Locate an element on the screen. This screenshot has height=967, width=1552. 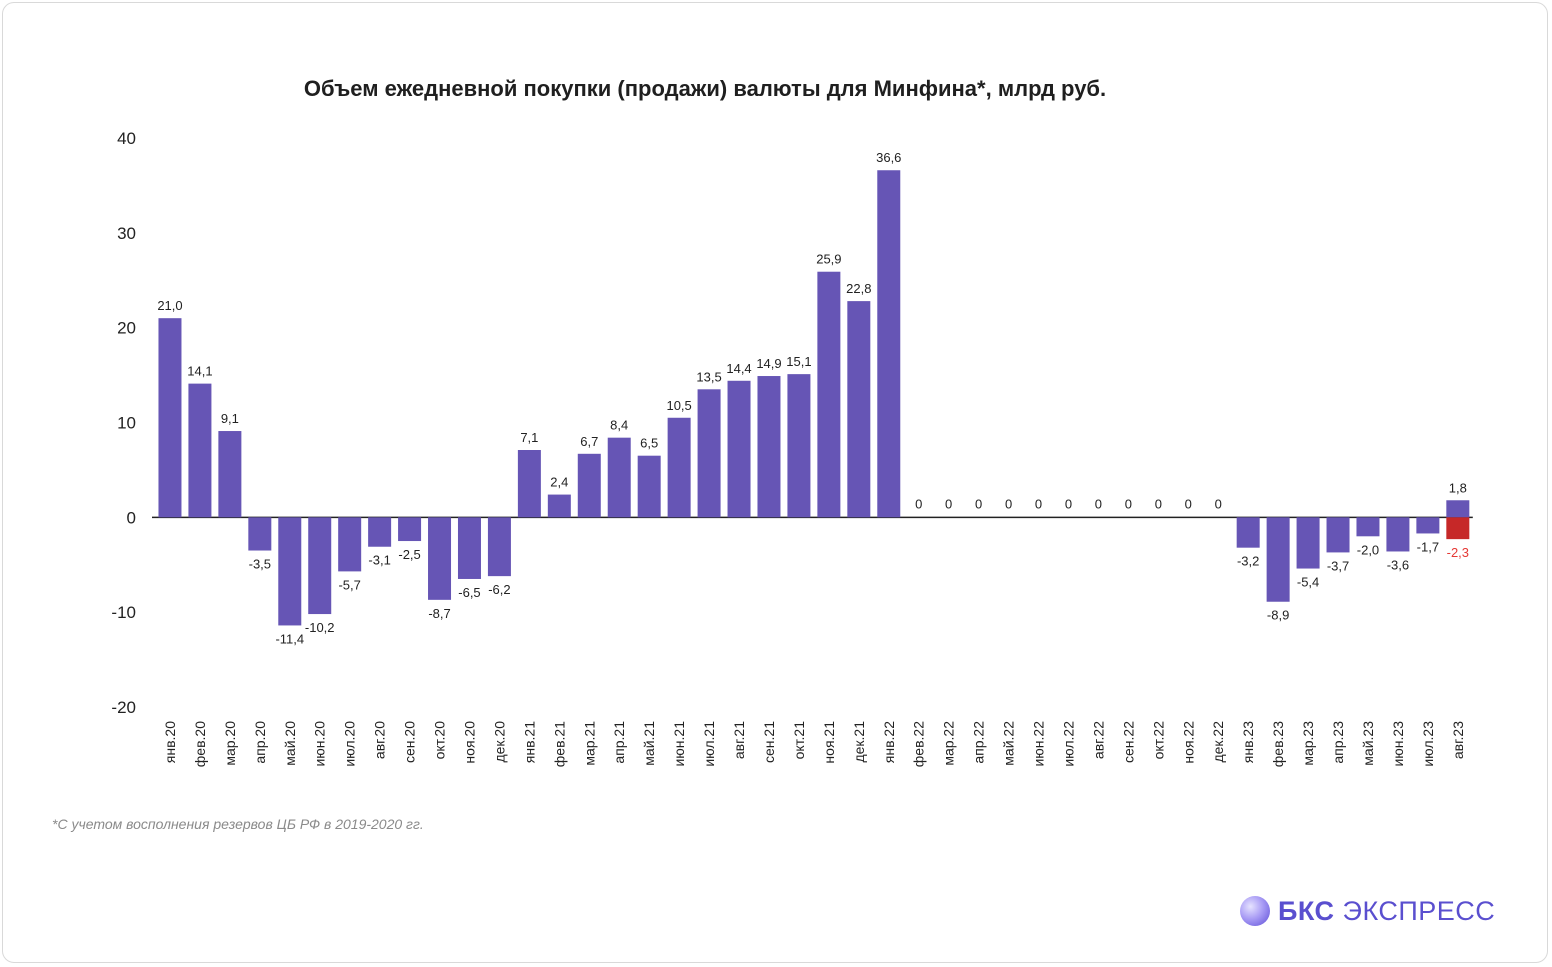
x-tick-label: май.20 is located at coordinates (290, 743).